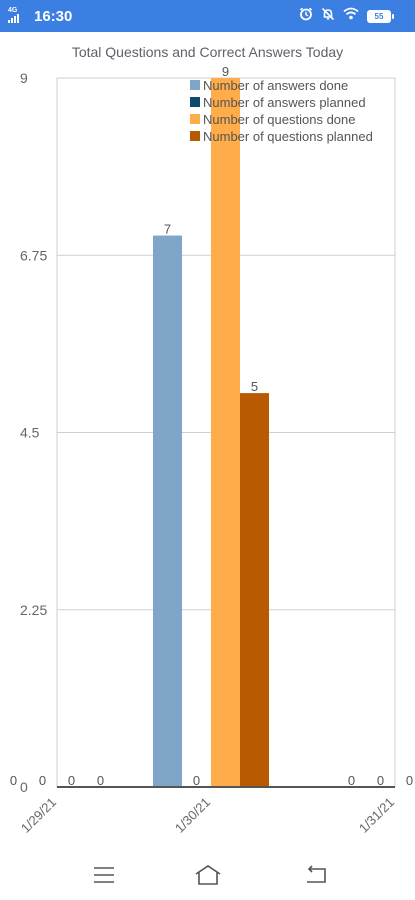 The height and width of the screenshot is (900, 415). What do you see at coordinates (207, 16) in the screenshot?
I see `status-bar: 4G 16:30 55` at bounding box center [207, 16].